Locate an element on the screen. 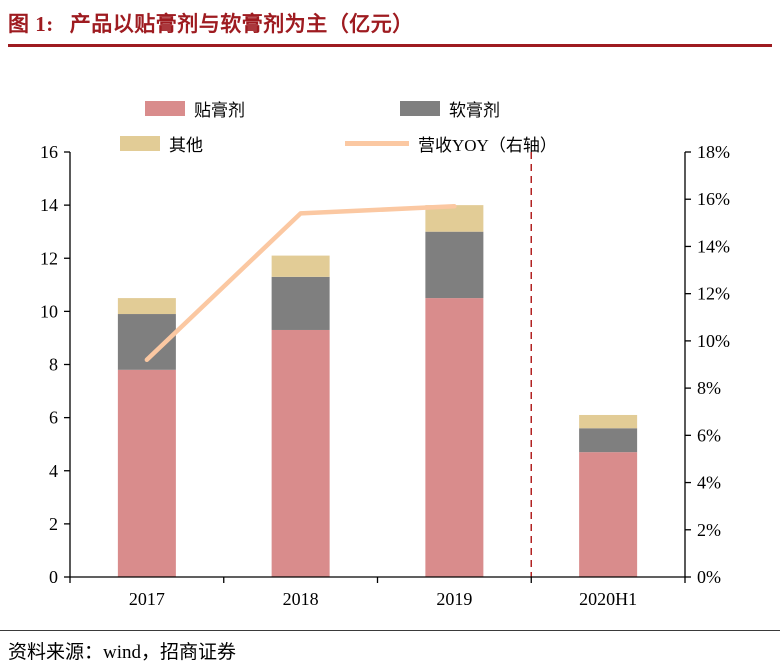 The width and height of the screenshot is (780, 664). x-axis-category-label: 2018 is located at coordinates (301, 599).